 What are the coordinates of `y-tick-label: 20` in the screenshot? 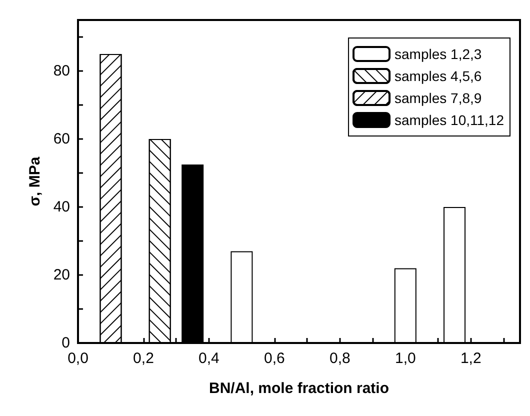 It's located at (61, 275).